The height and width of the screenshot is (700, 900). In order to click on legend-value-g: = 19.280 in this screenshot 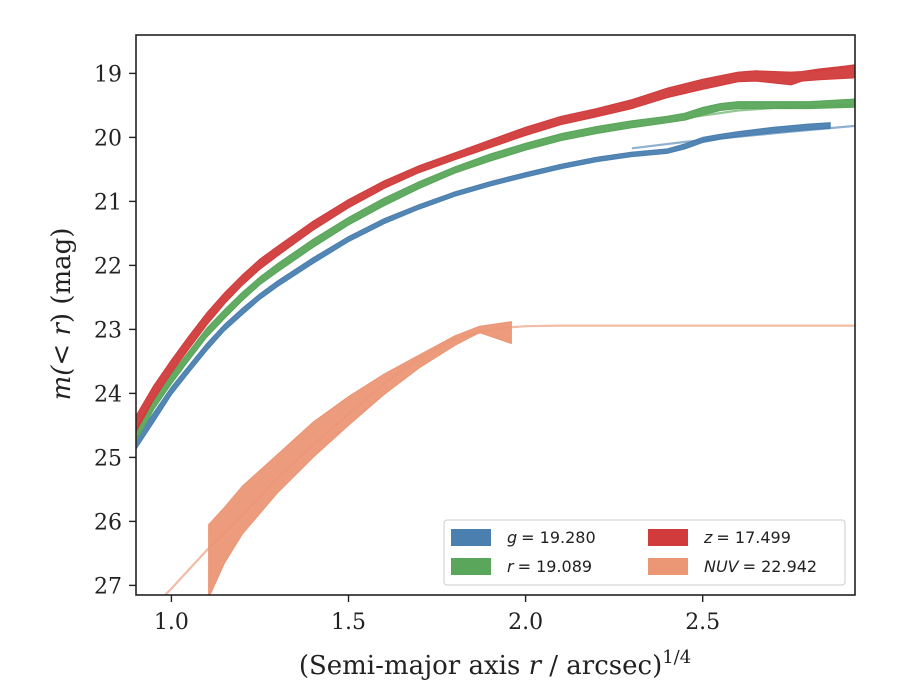, I will do `click(558, 537)`.